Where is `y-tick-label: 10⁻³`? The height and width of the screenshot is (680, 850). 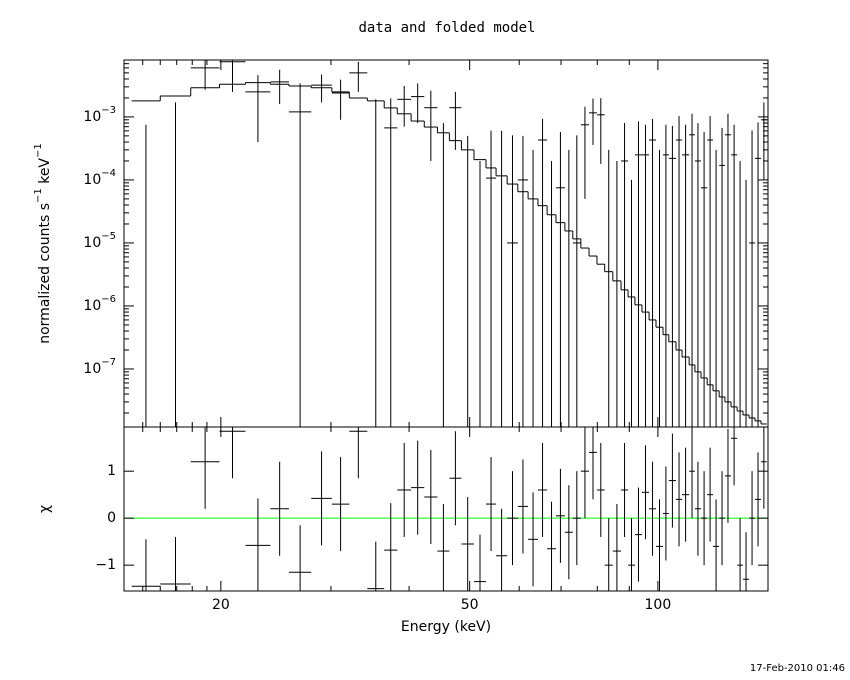
y-tick-label: 10⁻³ is located at coordinates (99, 115).